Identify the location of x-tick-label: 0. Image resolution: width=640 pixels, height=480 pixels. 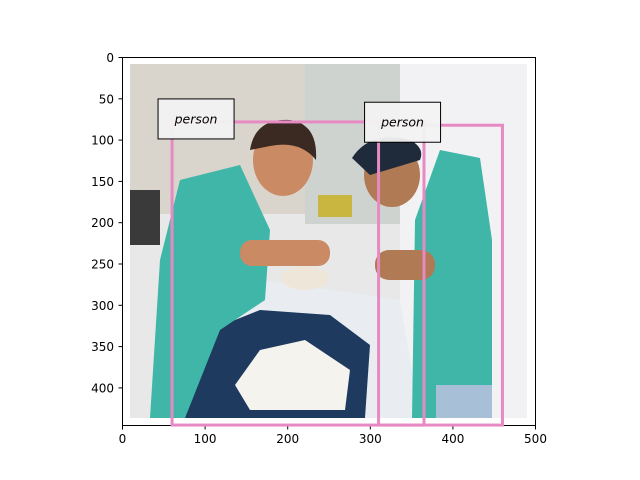
(123, 439).